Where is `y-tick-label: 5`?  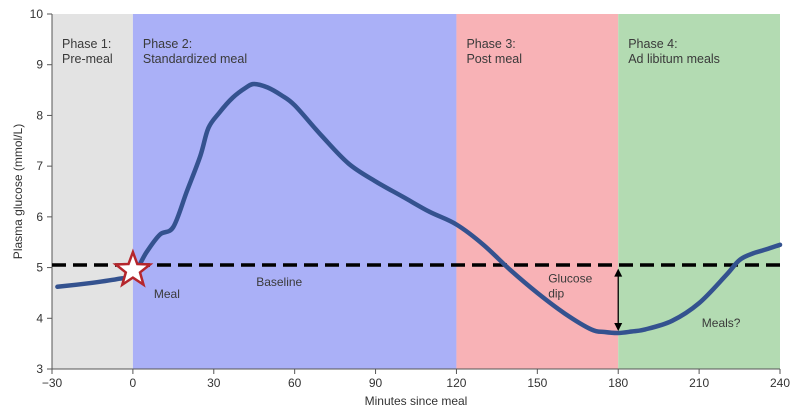 y-tick-label: 5 is located at coordinates (39, 268).